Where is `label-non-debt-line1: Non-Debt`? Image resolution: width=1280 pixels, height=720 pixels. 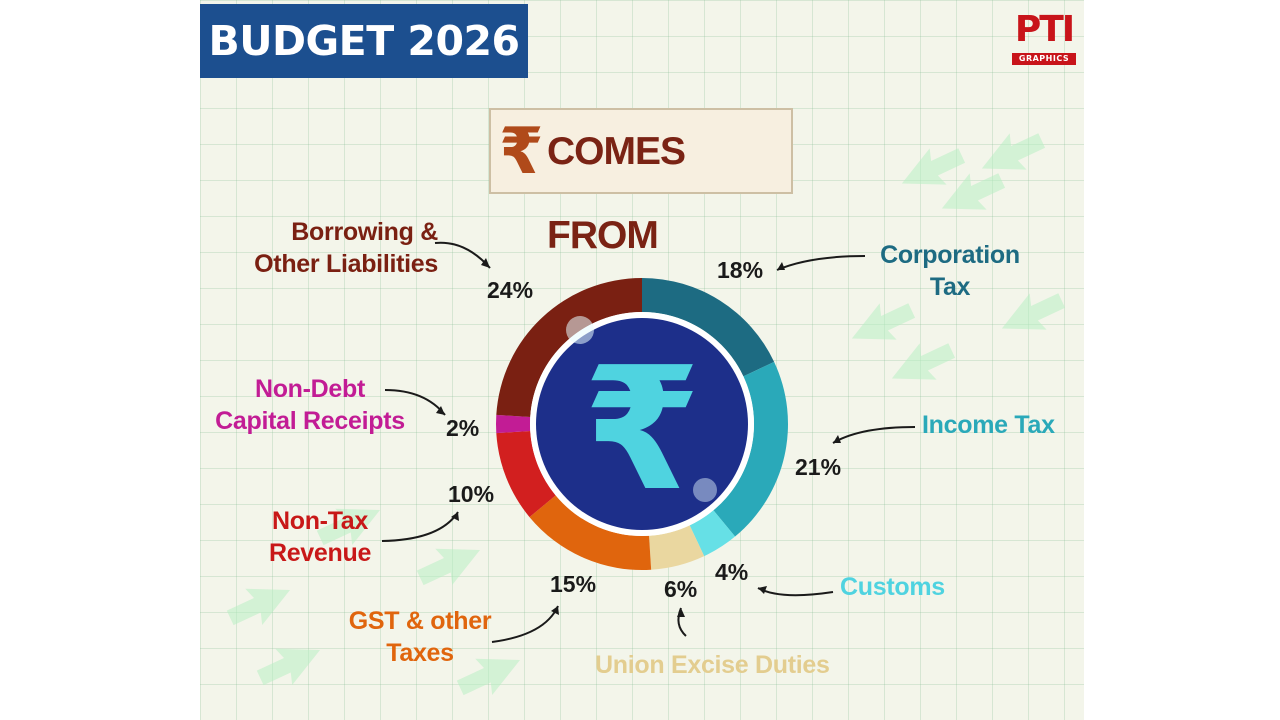
label-non-debt-line1: Non-Debt is located at coordinates (310, 389).